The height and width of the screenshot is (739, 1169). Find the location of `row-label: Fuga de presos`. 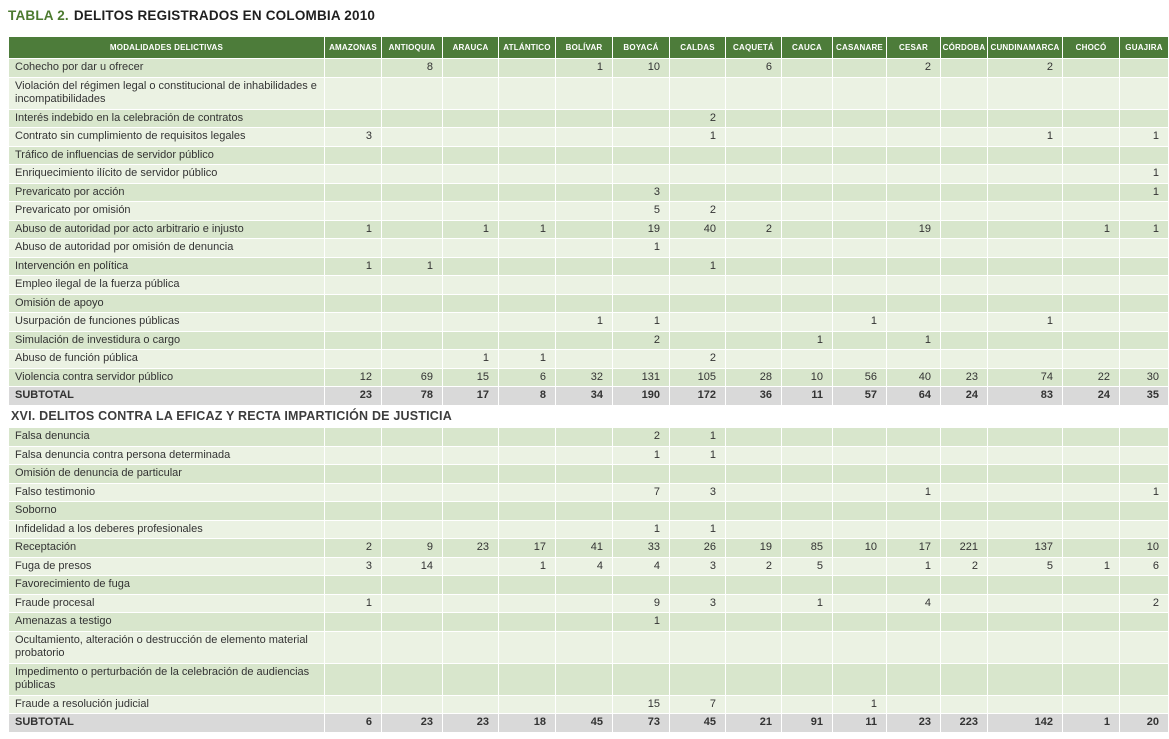

row-label: Fuga de presos is located at coordinates (166, 566).